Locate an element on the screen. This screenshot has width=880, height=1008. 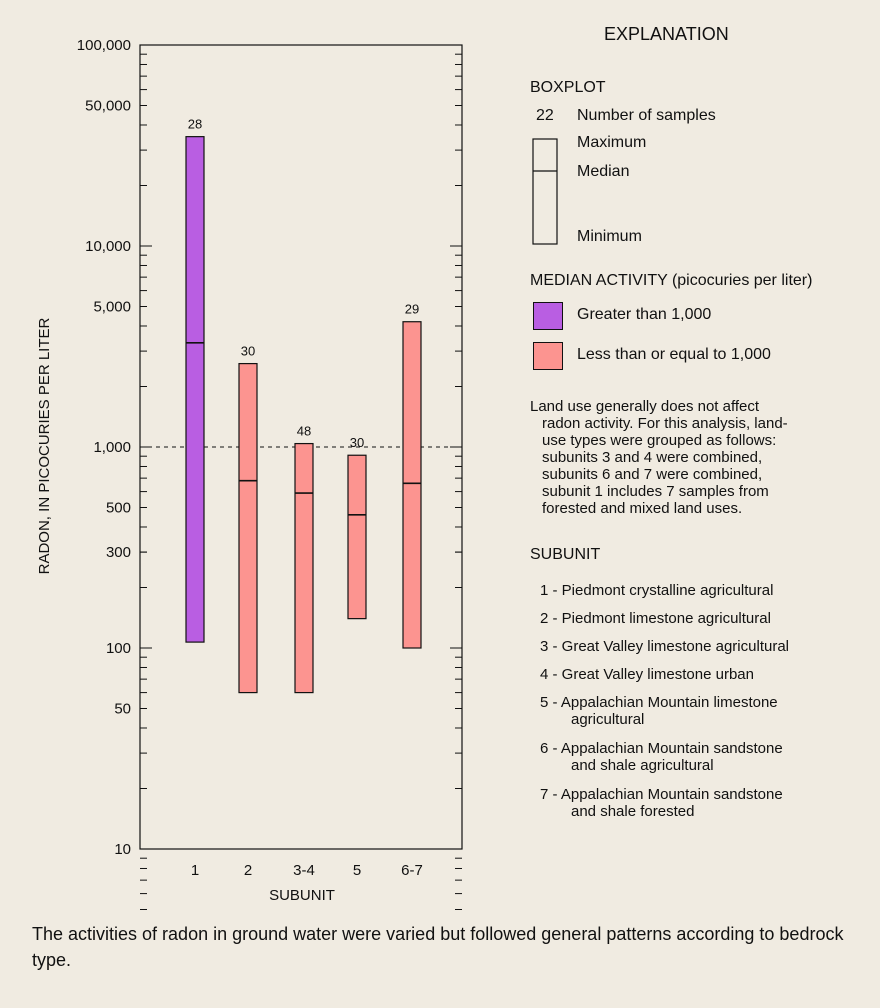
subunit-item: 2 - Piedmont limestone agricultural is located at coordinates (705, 618).